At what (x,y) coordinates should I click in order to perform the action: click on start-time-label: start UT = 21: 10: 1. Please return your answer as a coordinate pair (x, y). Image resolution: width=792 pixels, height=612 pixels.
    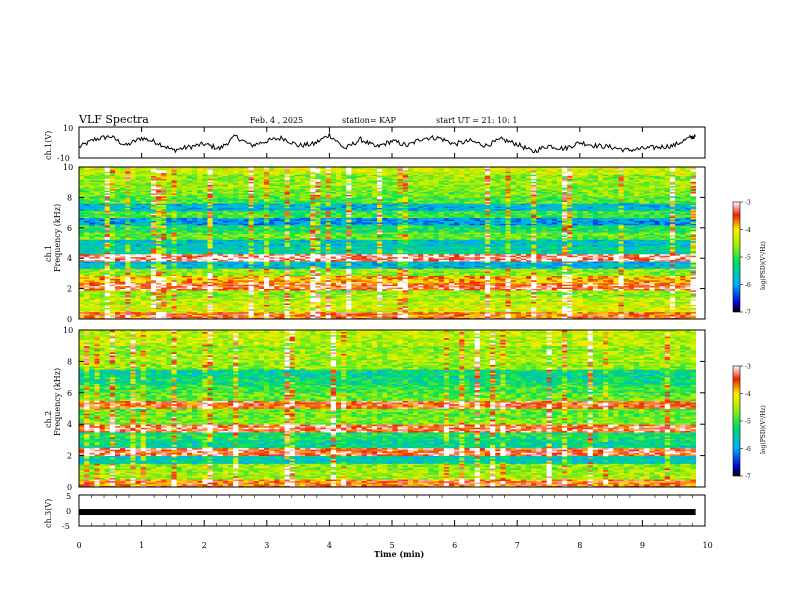
    Looking at the image, I should click on (476, 120).